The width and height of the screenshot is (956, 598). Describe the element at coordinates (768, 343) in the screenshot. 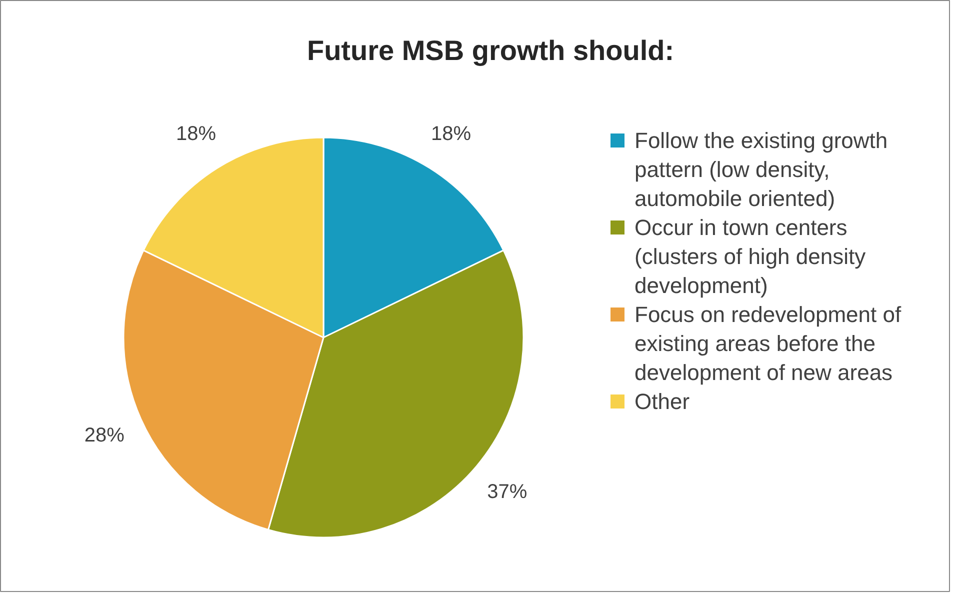

I see `legend-label: Focus on redevelopment of existing areas before the development of new areas` at that location.